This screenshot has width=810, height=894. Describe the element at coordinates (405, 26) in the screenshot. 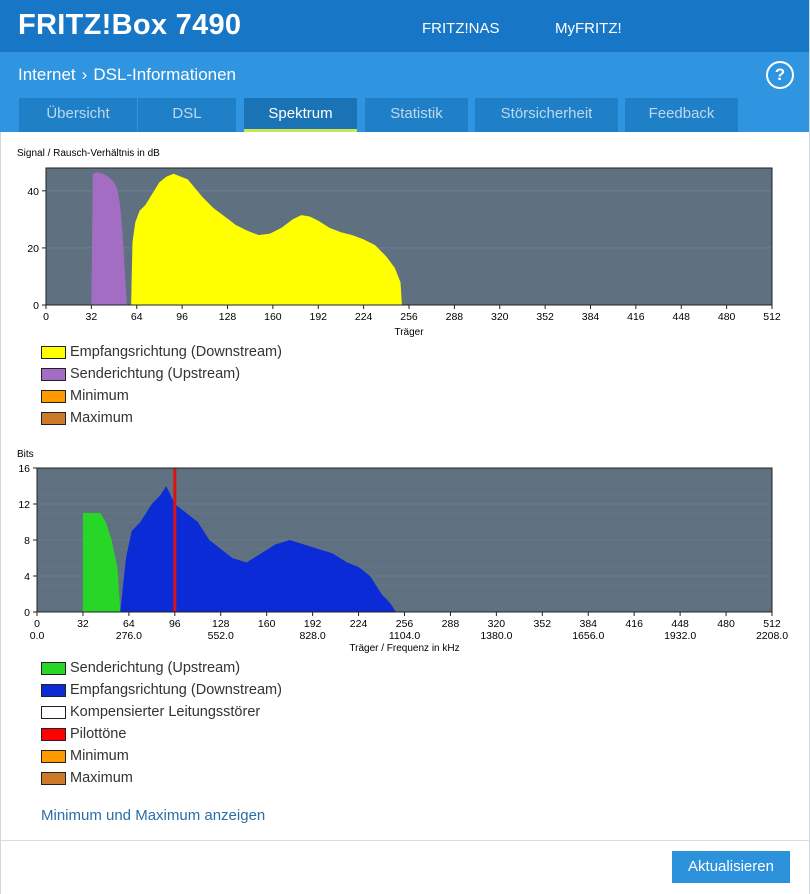

I see `top-bar: FRITZ!Box 7490 FRITZ!NAS MyFRITZ!` at that location.